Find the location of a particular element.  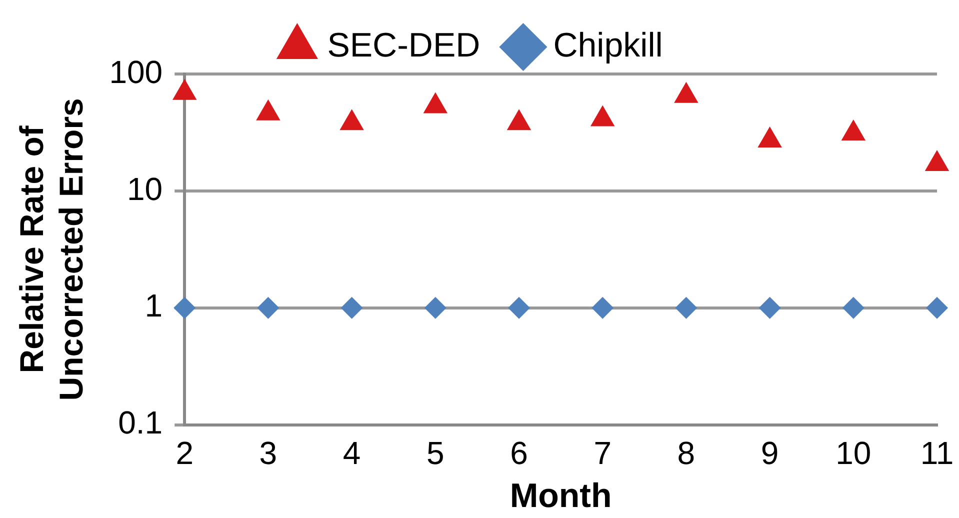

x-tick-label: 7 is located at coordinates (603, 452).